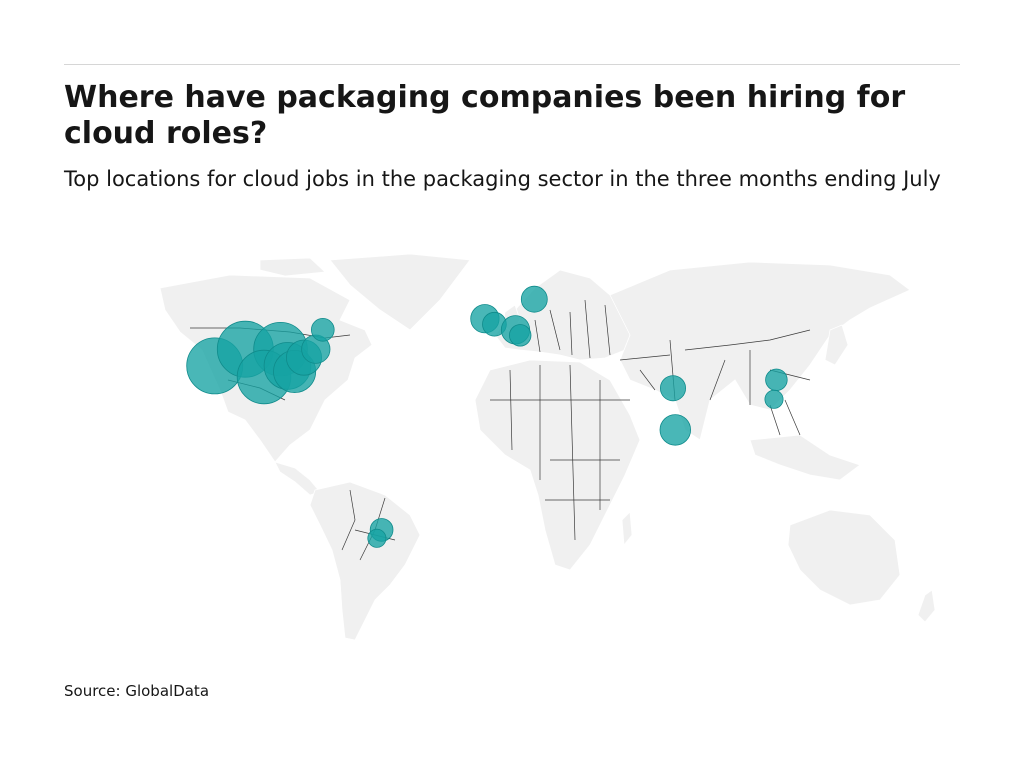 The height and width of the screenshot is (768, 1024). What do you see at coordinates (297, 478) in the screenshot?
I see `land-central-america` at bounding box center [297, 478].